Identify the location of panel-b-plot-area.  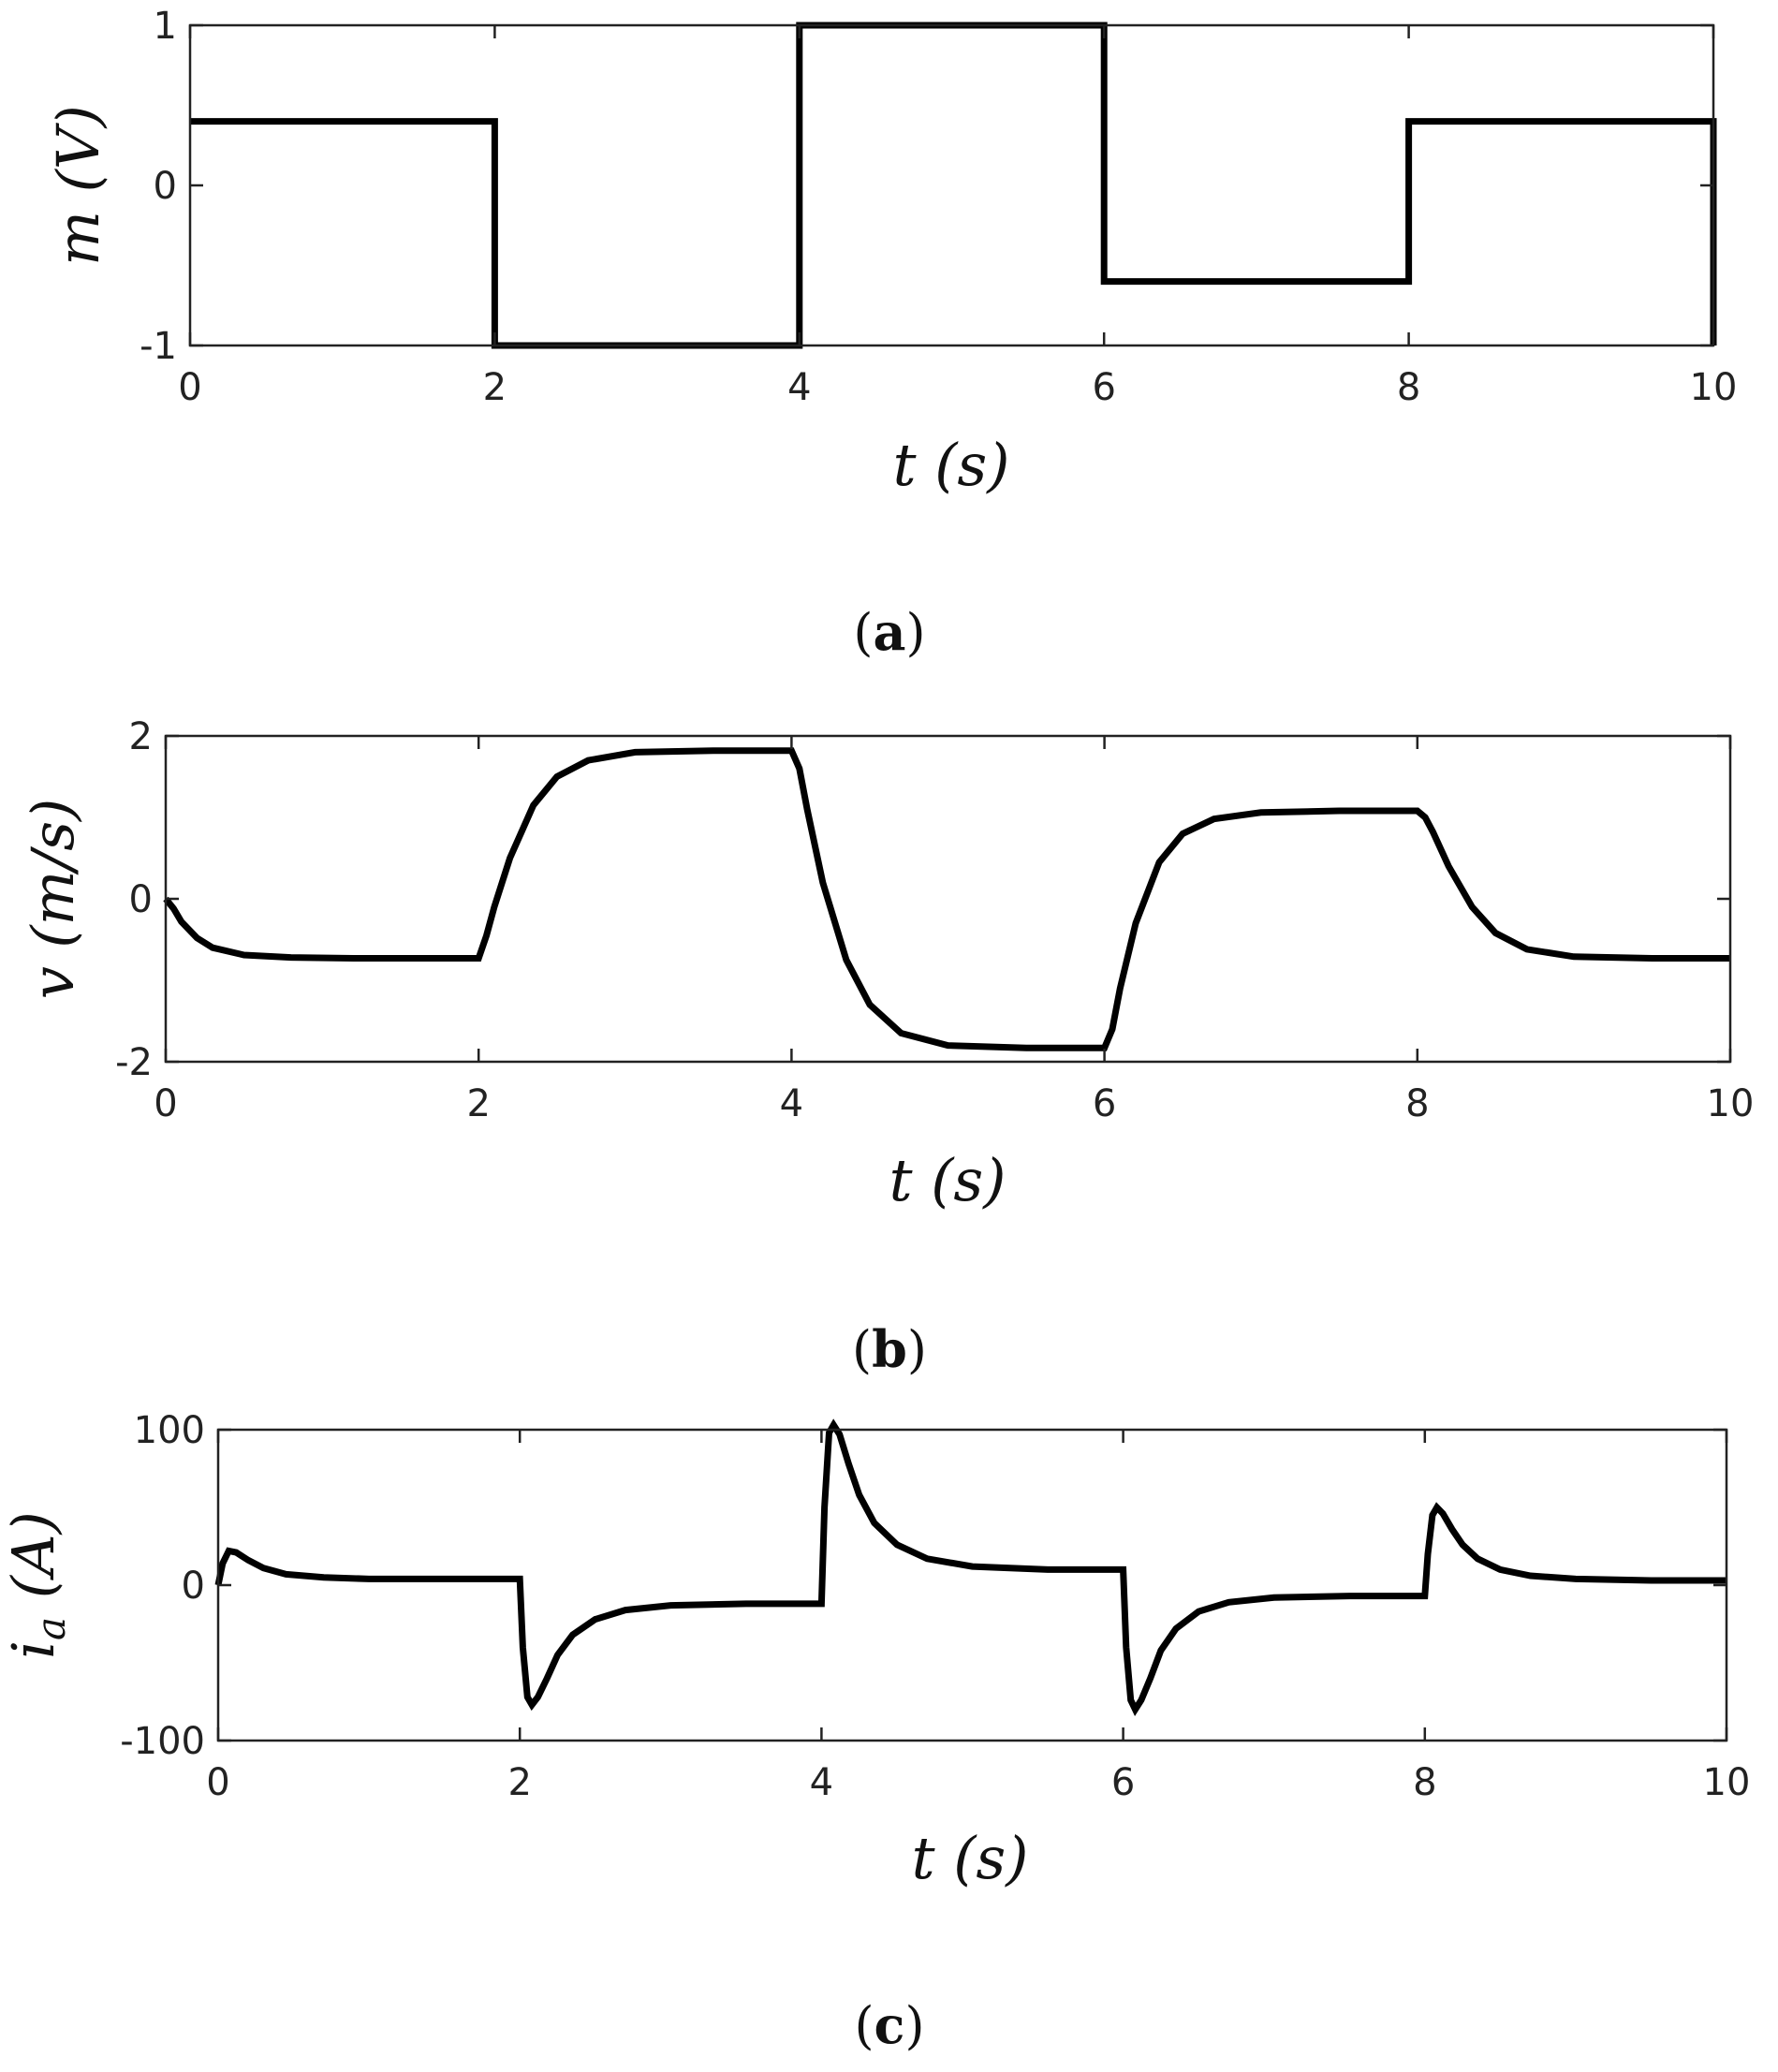
(947, 899).